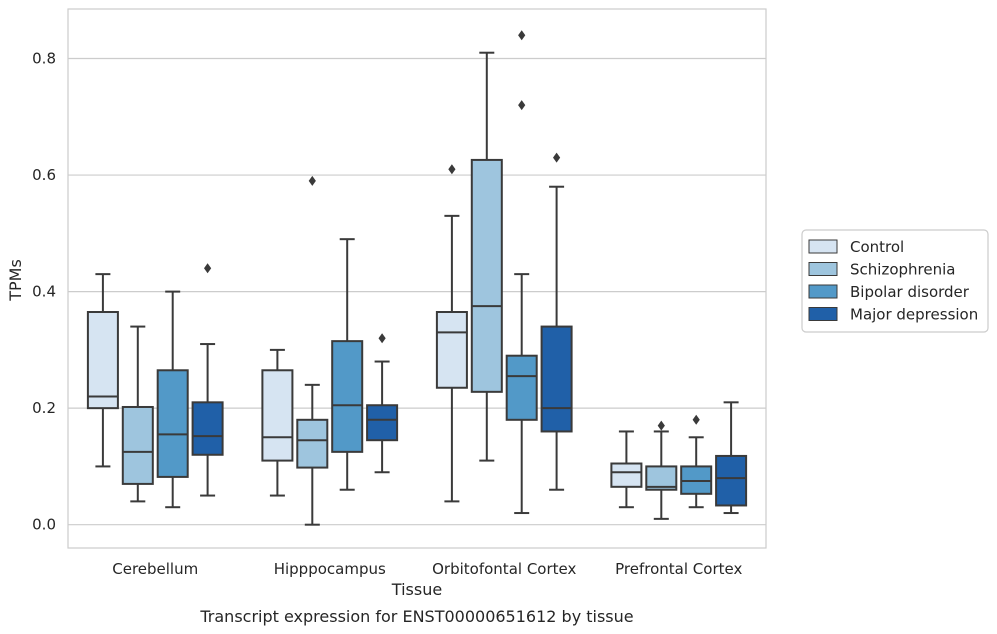 This screenshot has height=634, width=997. What do you see at coordinates (44, 525) in the screenshot?
I see `y-tick-label: 0.0` at bounding box center [44, 525].